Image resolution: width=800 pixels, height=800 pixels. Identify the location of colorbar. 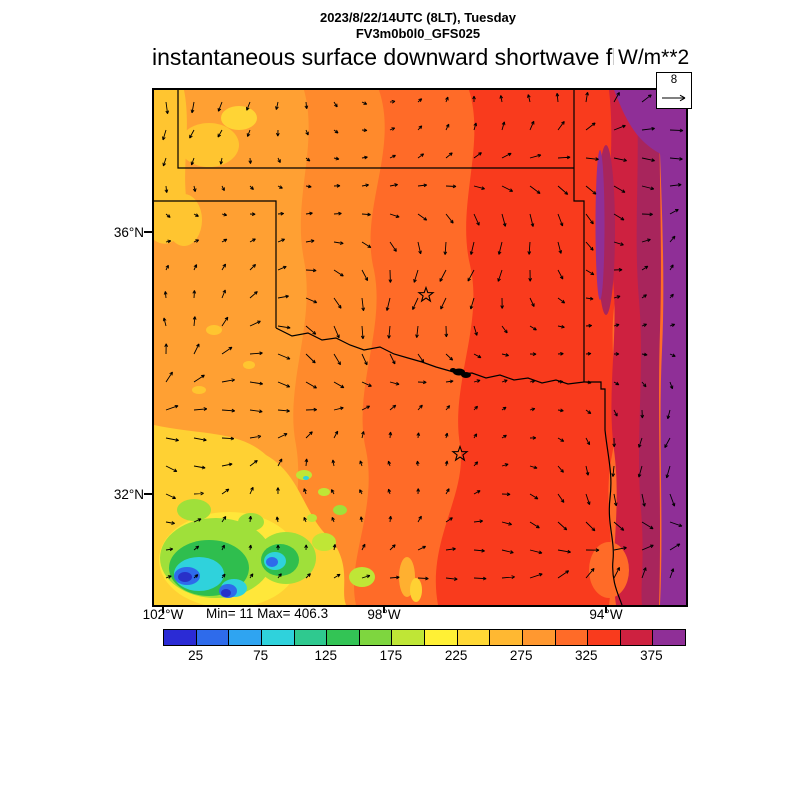
(424, 637).